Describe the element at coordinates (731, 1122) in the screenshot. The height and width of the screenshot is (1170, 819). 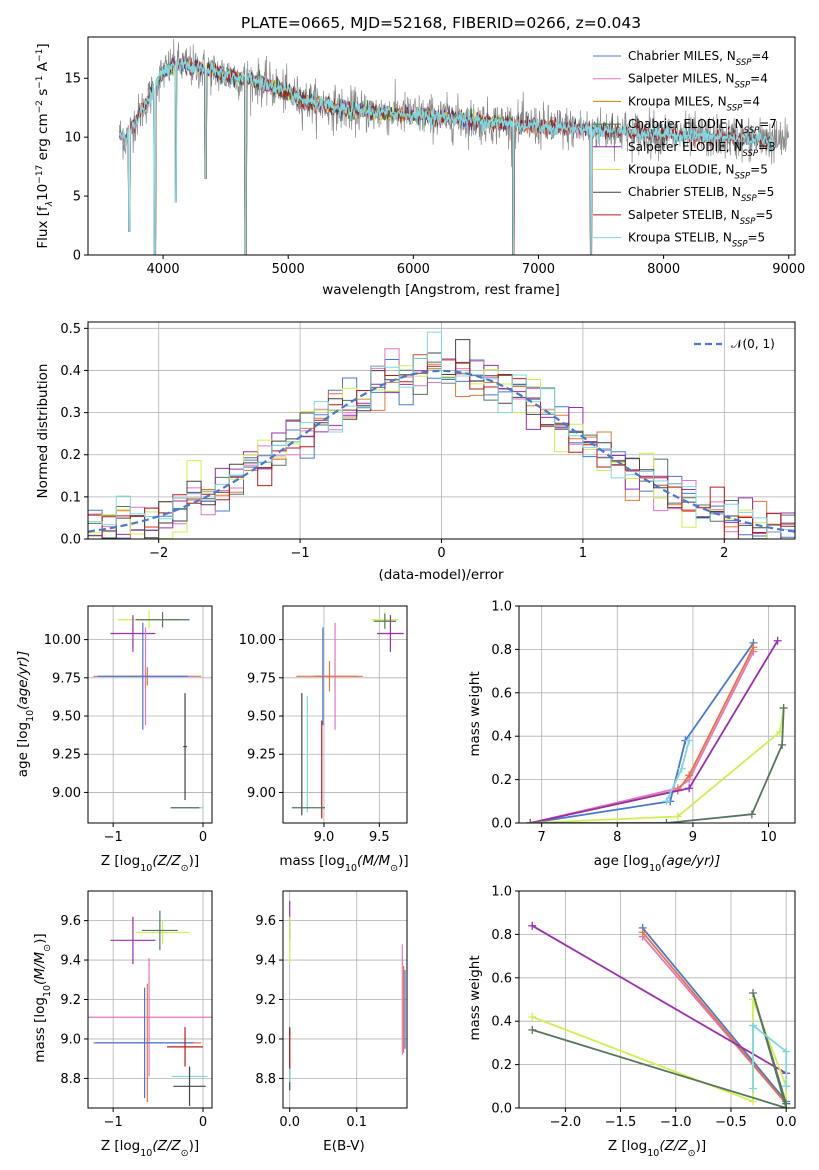
I see `x-tick-label: −0.5` at that location.